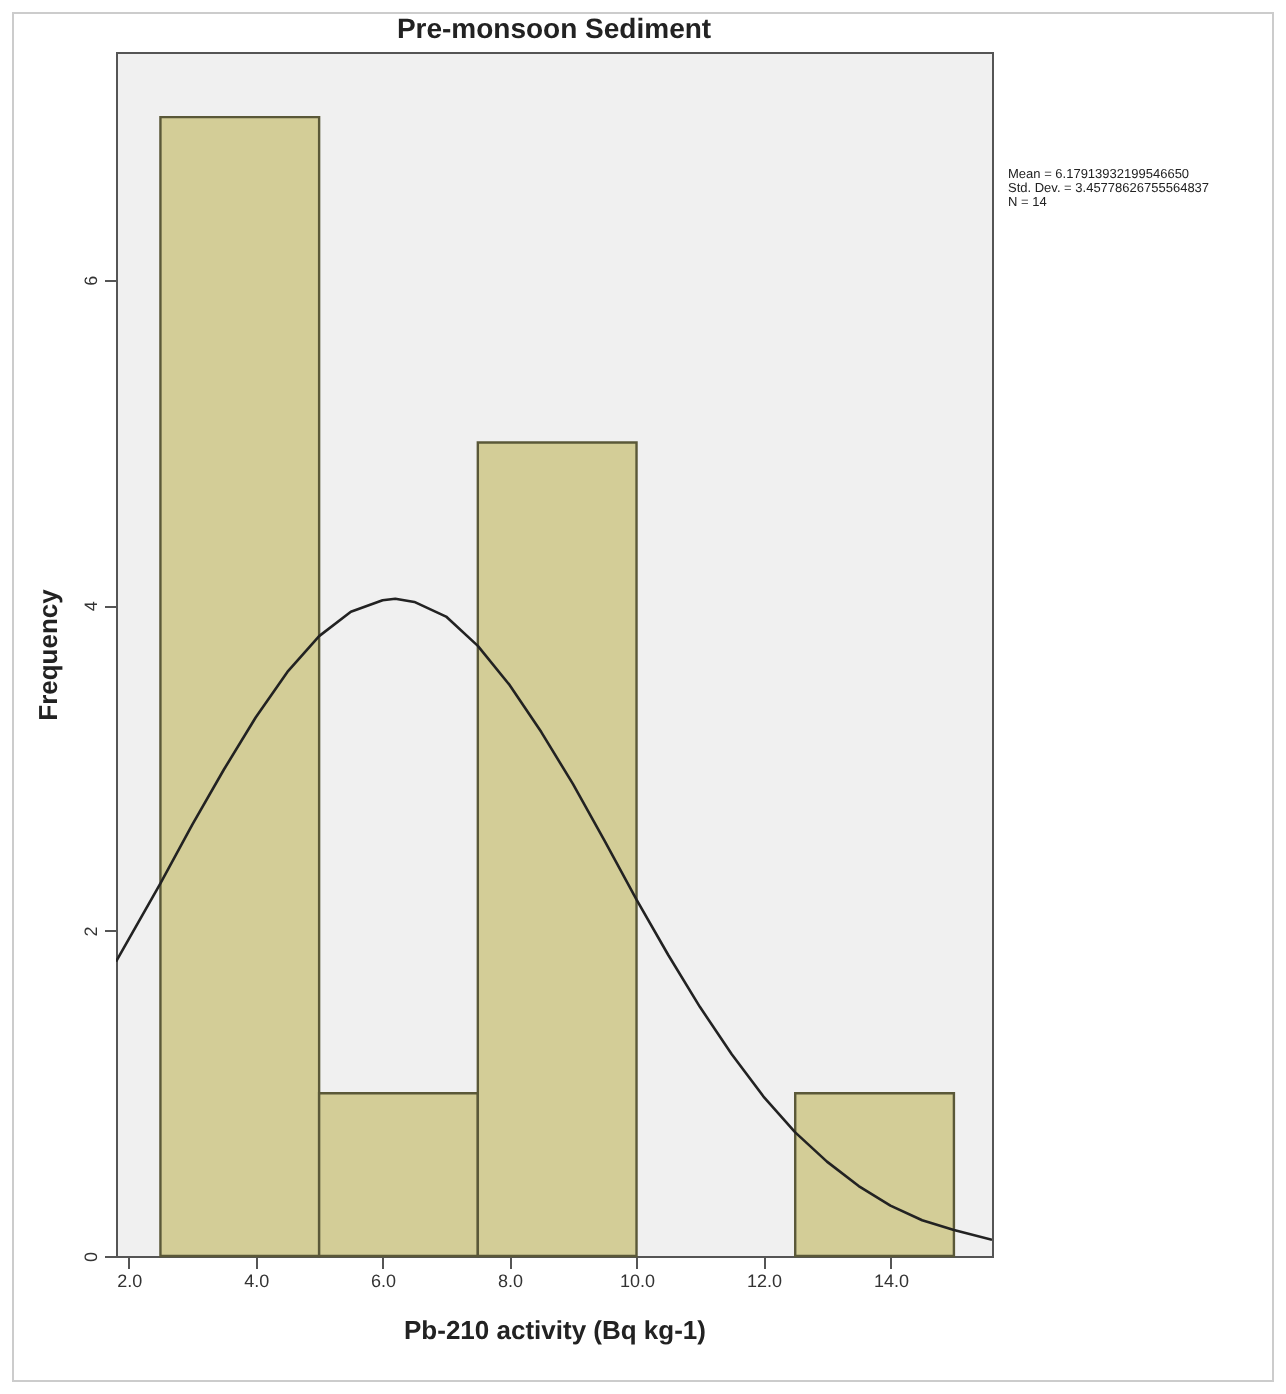  I want to click on y-axis-title: Frequency, so click(48, 654).